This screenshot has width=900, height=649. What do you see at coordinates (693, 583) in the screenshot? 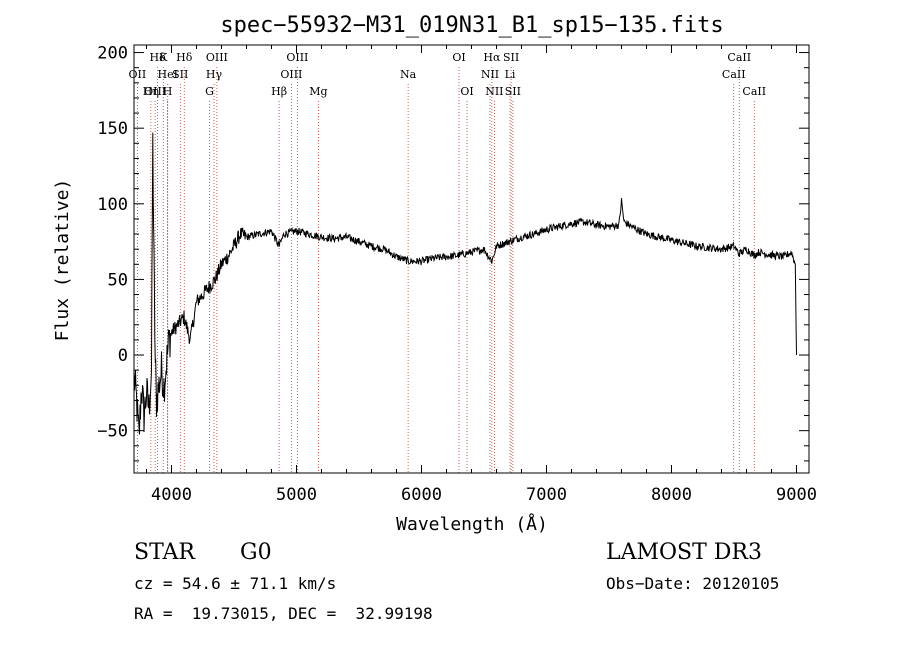
I see `obs-date: Obs−Date: 20120105` at bounding box center [693, 583].